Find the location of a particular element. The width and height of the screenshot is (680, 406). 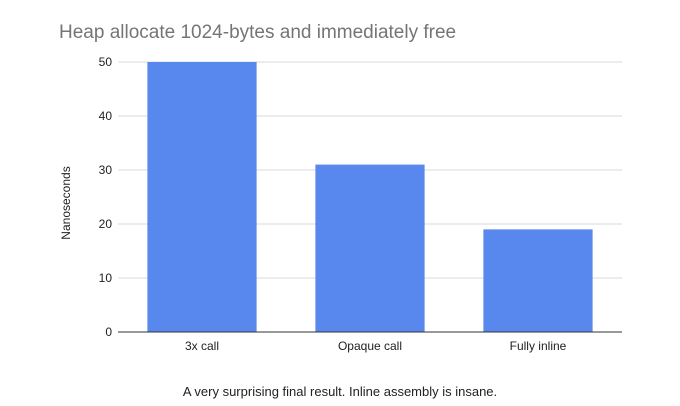

bar-fully-inline is located at coordinates (538, 280).